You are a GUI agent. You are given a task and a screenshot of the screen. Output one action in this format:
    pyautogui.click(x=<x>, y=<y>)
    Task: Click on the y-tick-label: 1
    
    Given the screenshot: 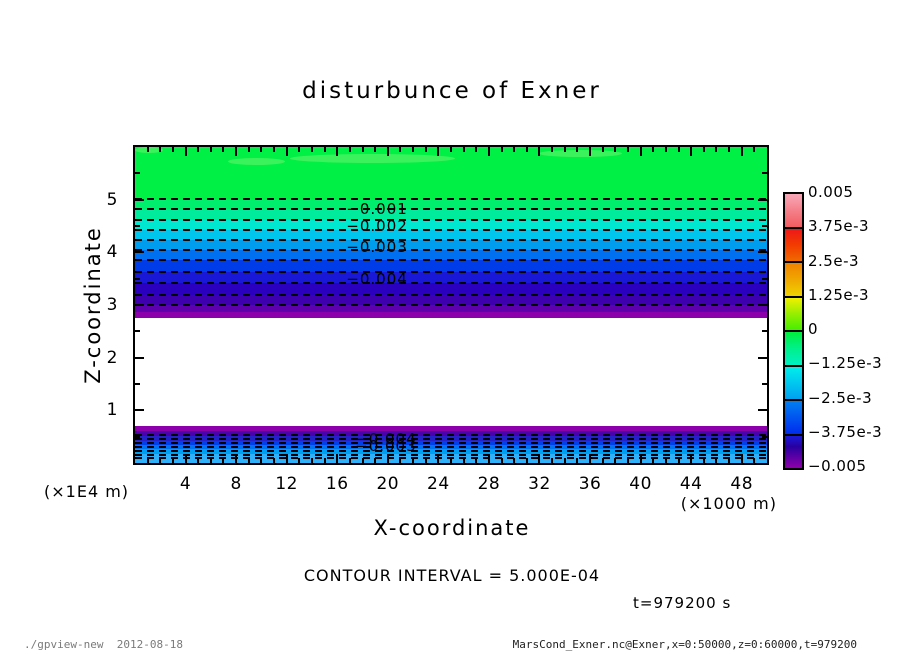 What is the action you would take?
    pyautogui.click(x=112, y=410)
    